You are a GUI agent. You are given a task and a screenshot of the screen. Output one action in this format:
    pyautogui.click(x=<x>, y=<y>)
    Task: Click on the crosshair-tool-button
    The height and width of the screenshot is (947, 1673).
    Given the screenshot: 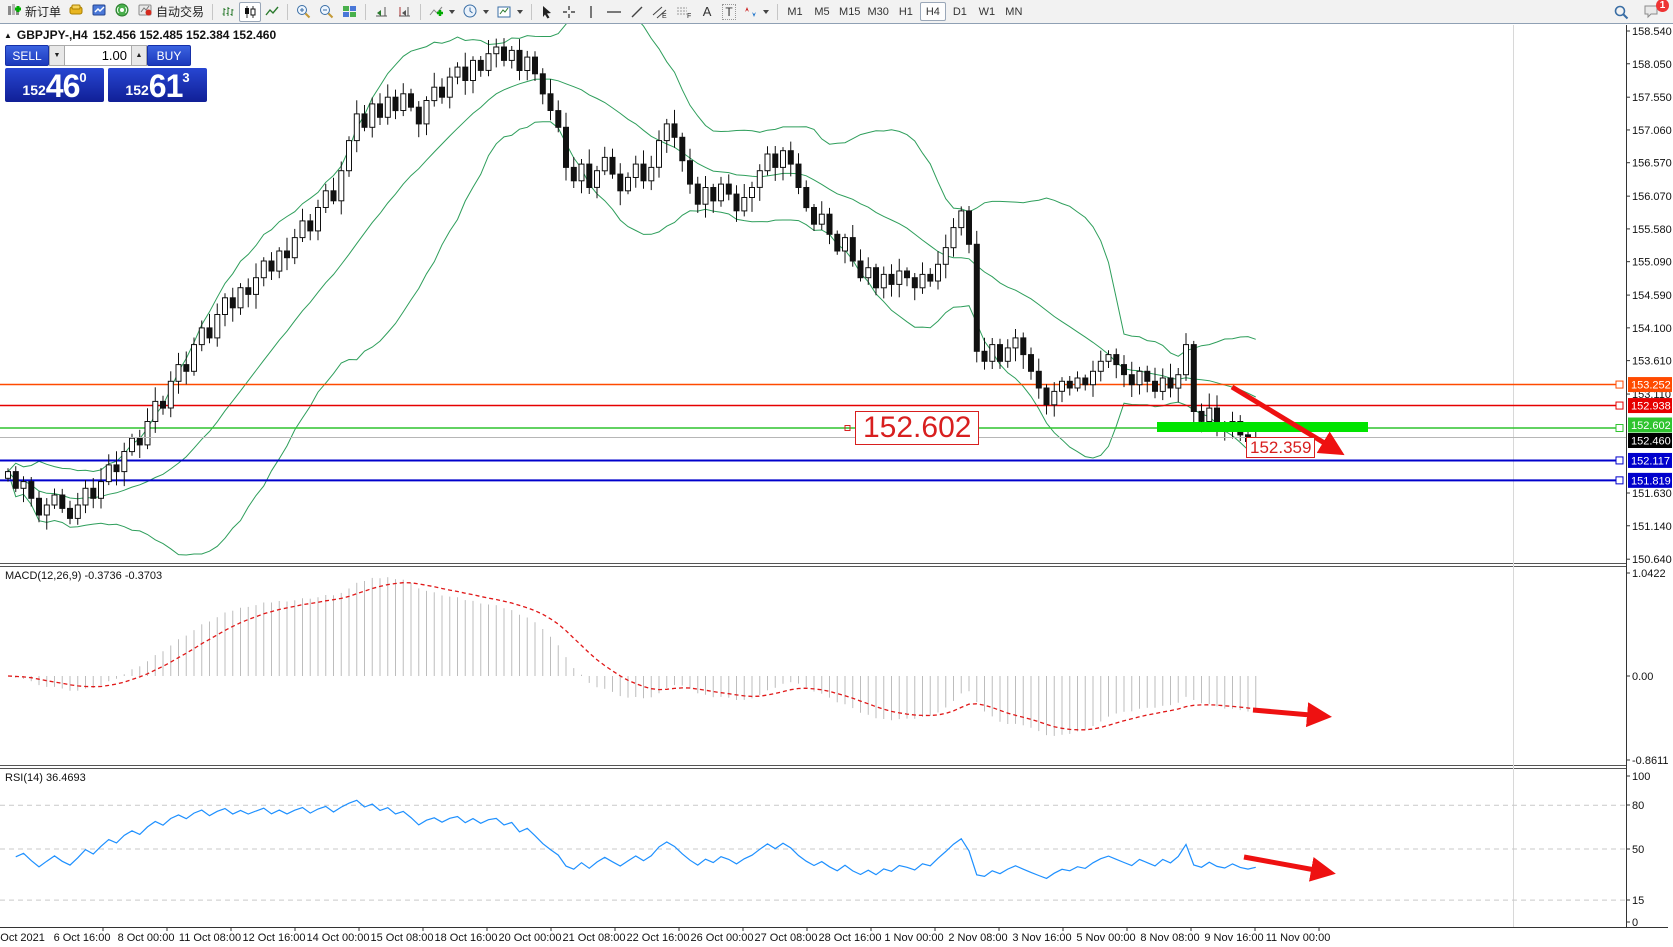 What is the action you would take?
    pyautogui.click(x=569, y=12)
    